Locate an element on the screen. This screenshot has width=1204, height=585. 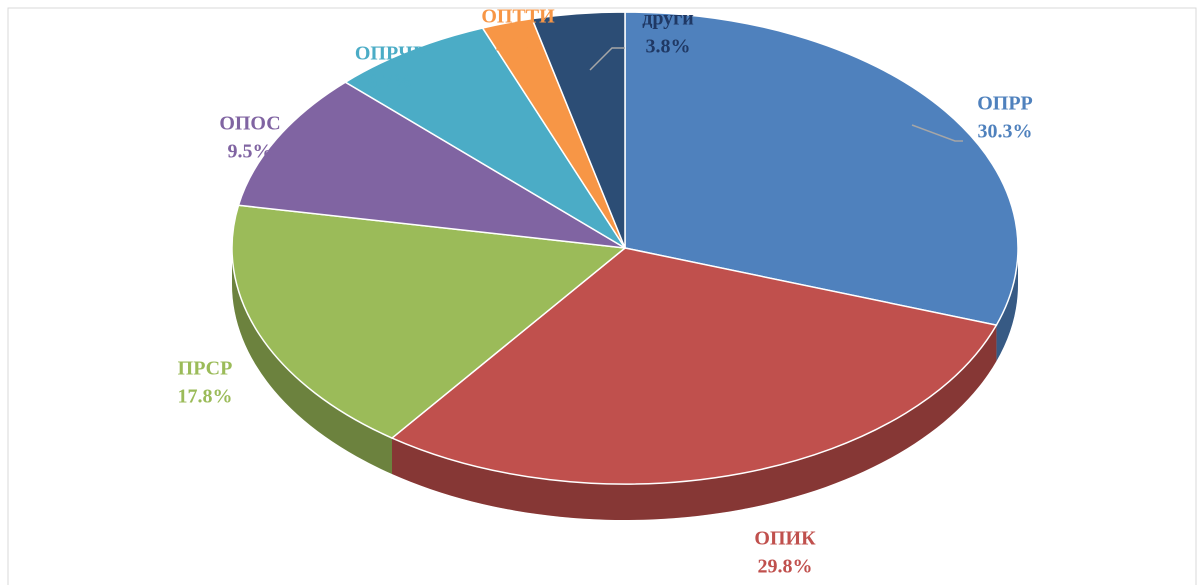
slice-label: ОПИК is located at coordinates (785, 539).